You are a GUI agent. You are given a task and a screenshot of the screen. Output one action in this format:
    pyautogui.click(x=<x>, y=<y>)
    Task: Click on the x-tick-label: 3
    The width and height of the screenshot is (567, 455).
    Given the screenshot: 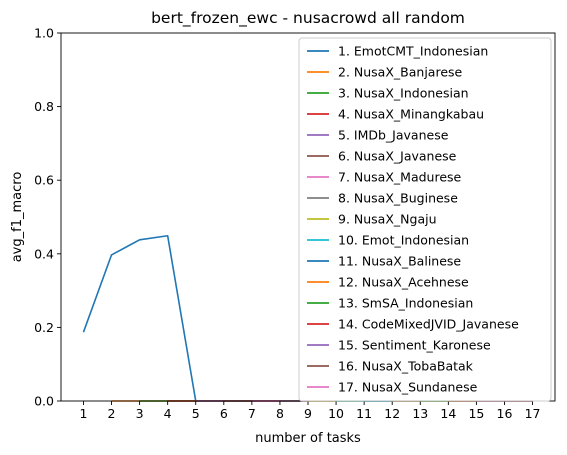 What is the action you would take?
    pyautogui.click(x=140, y=413)
    